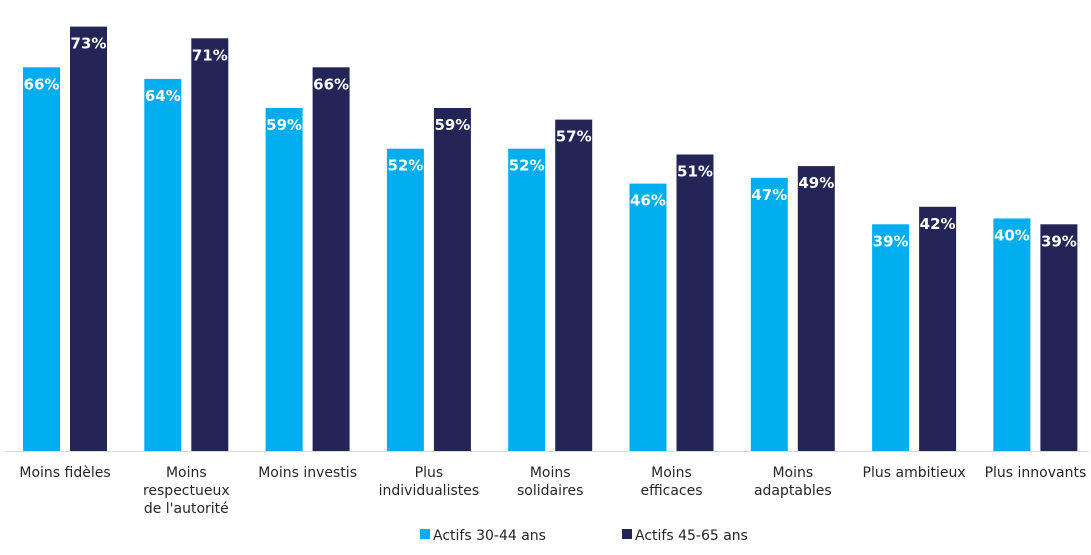 This screenshot has width=1091, height=555. I want to click on category-label: solidaires, so click(550, 491).